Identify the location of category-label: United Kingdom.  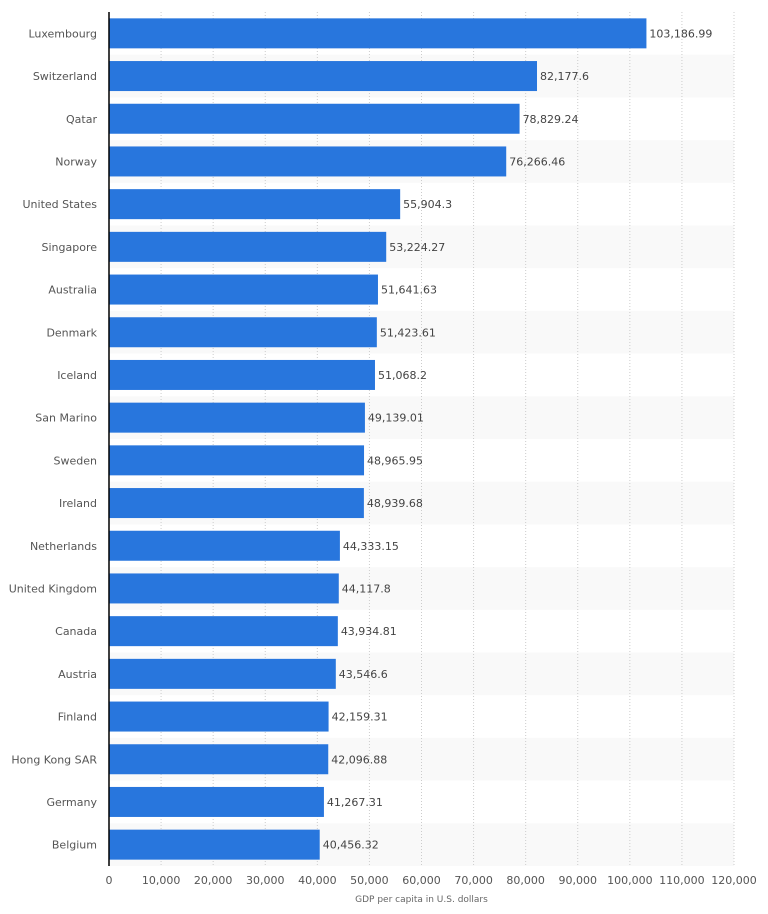
(53, 588).